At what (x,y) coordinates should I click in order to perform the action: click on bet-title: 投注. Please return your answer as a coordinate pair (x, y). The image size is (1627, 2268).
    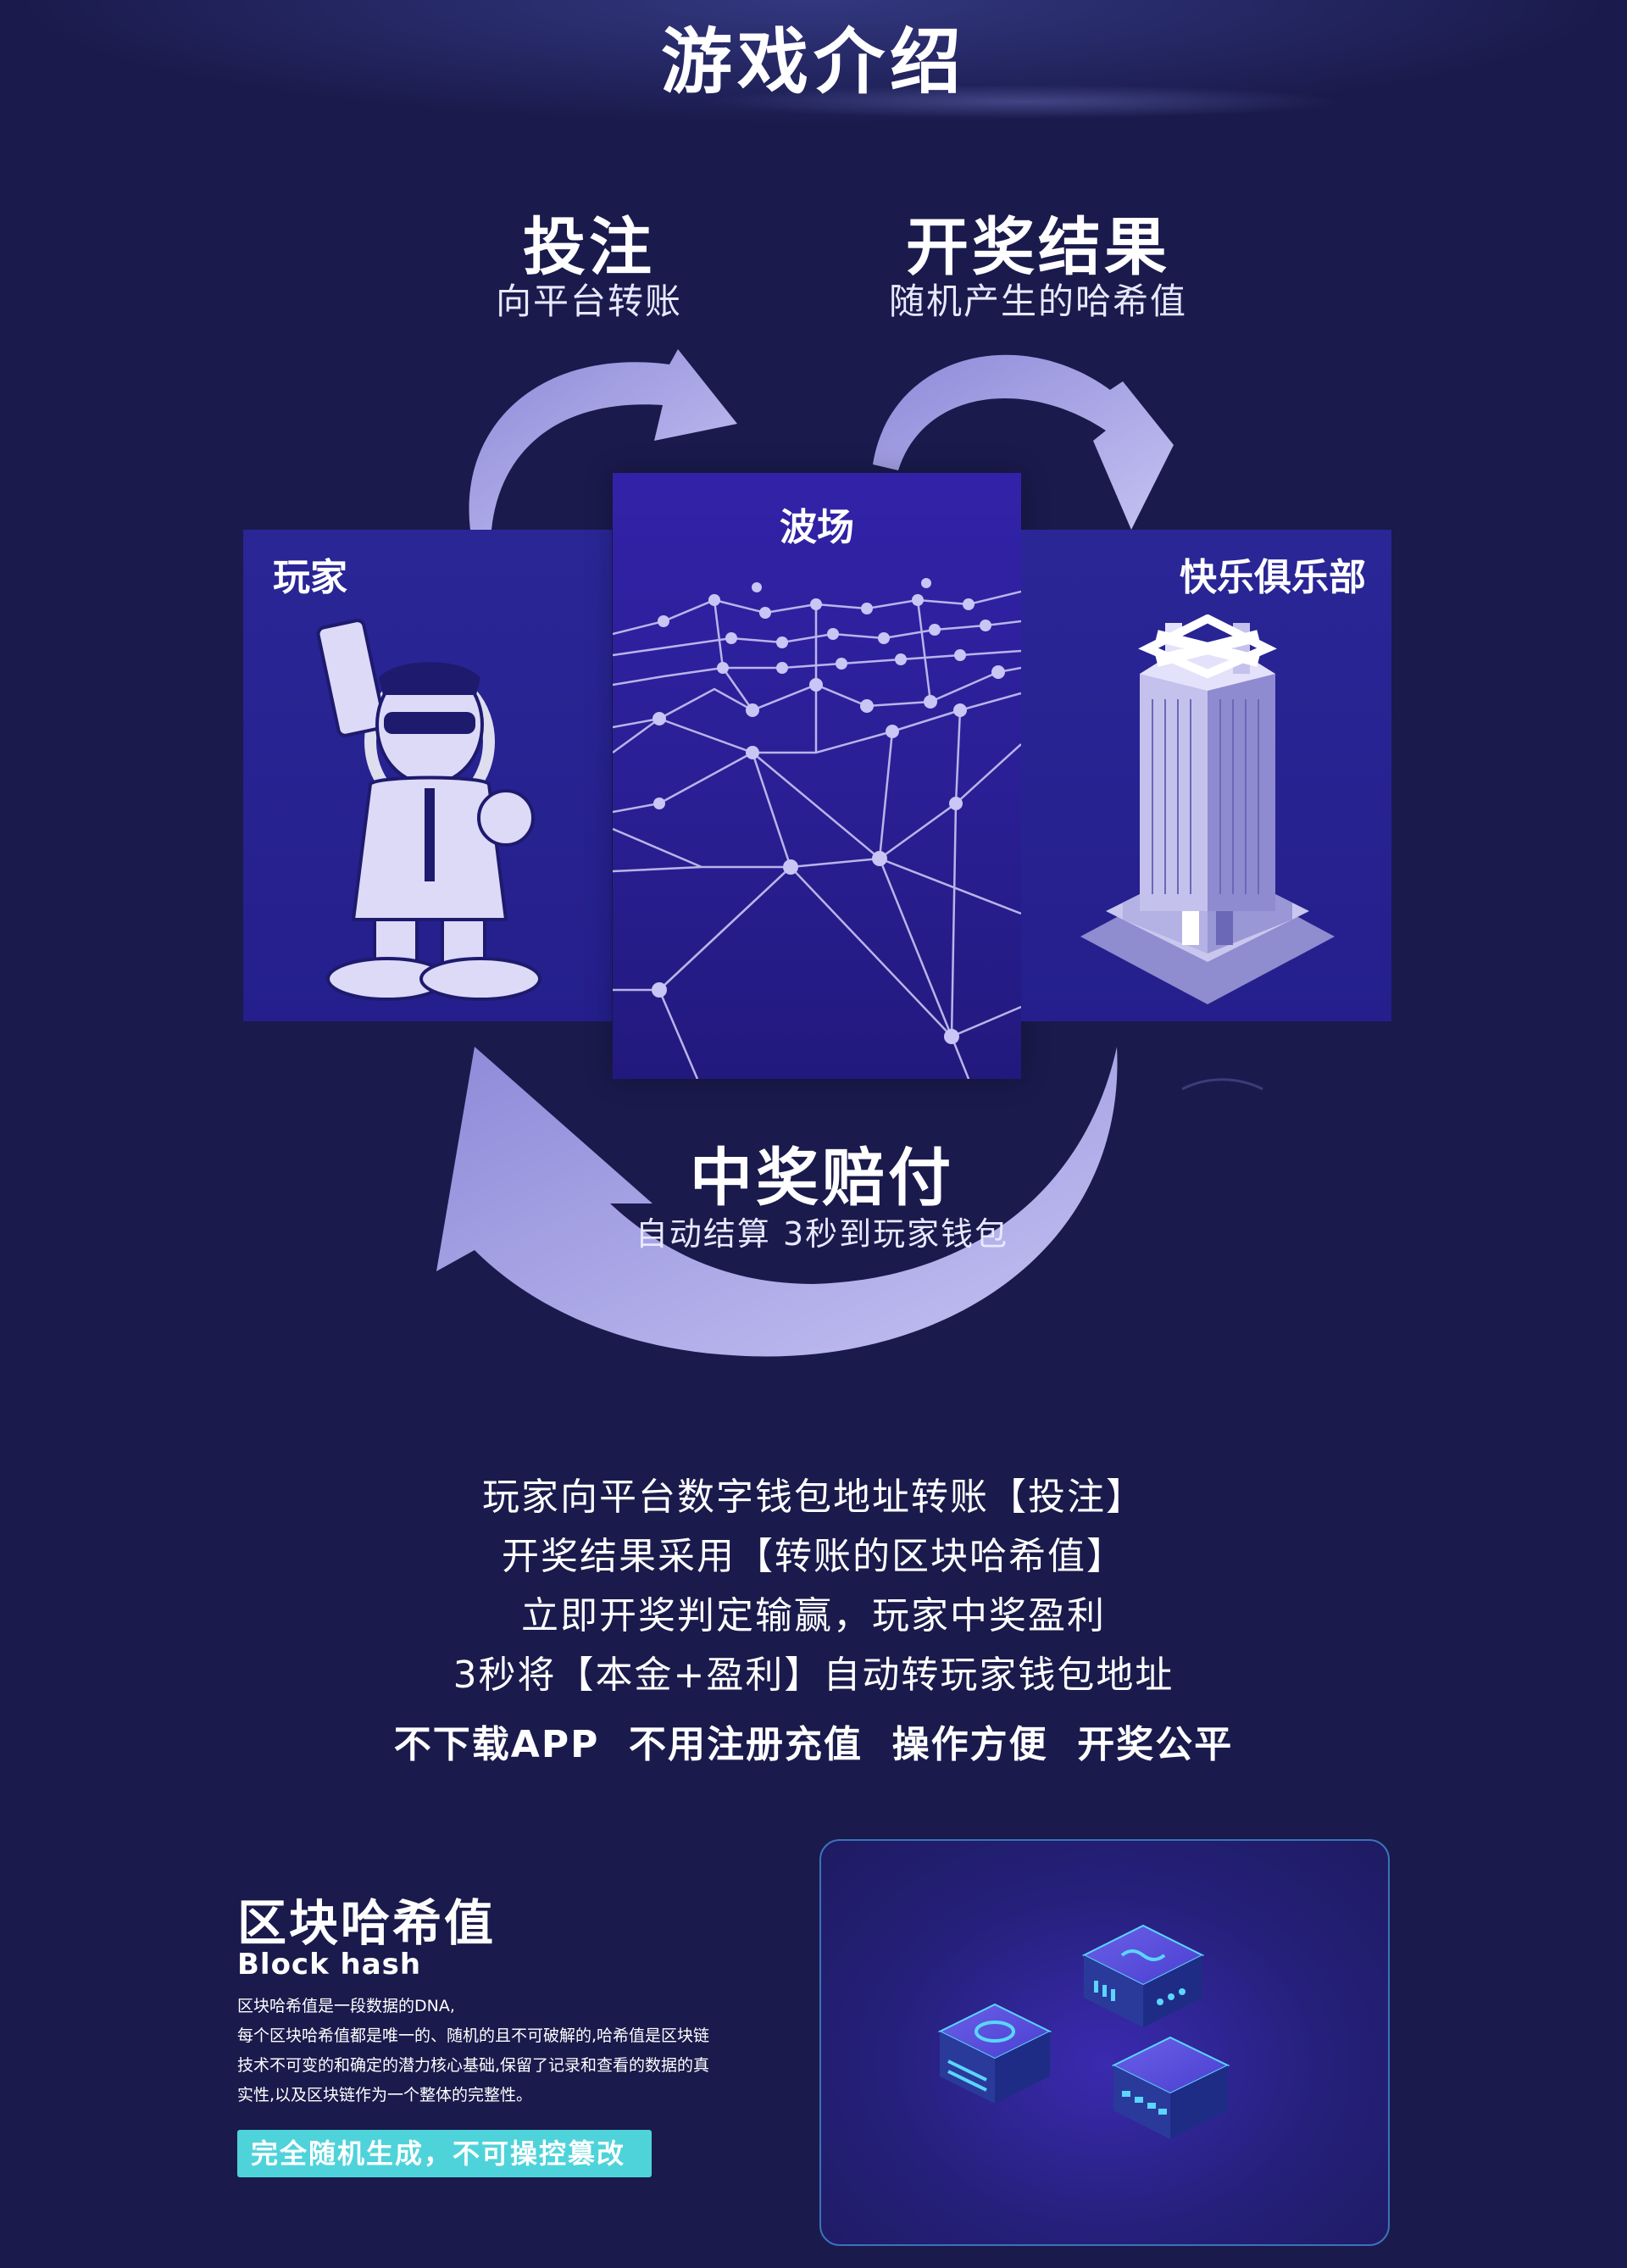
    Looking at the image, I should click on (589, 248).